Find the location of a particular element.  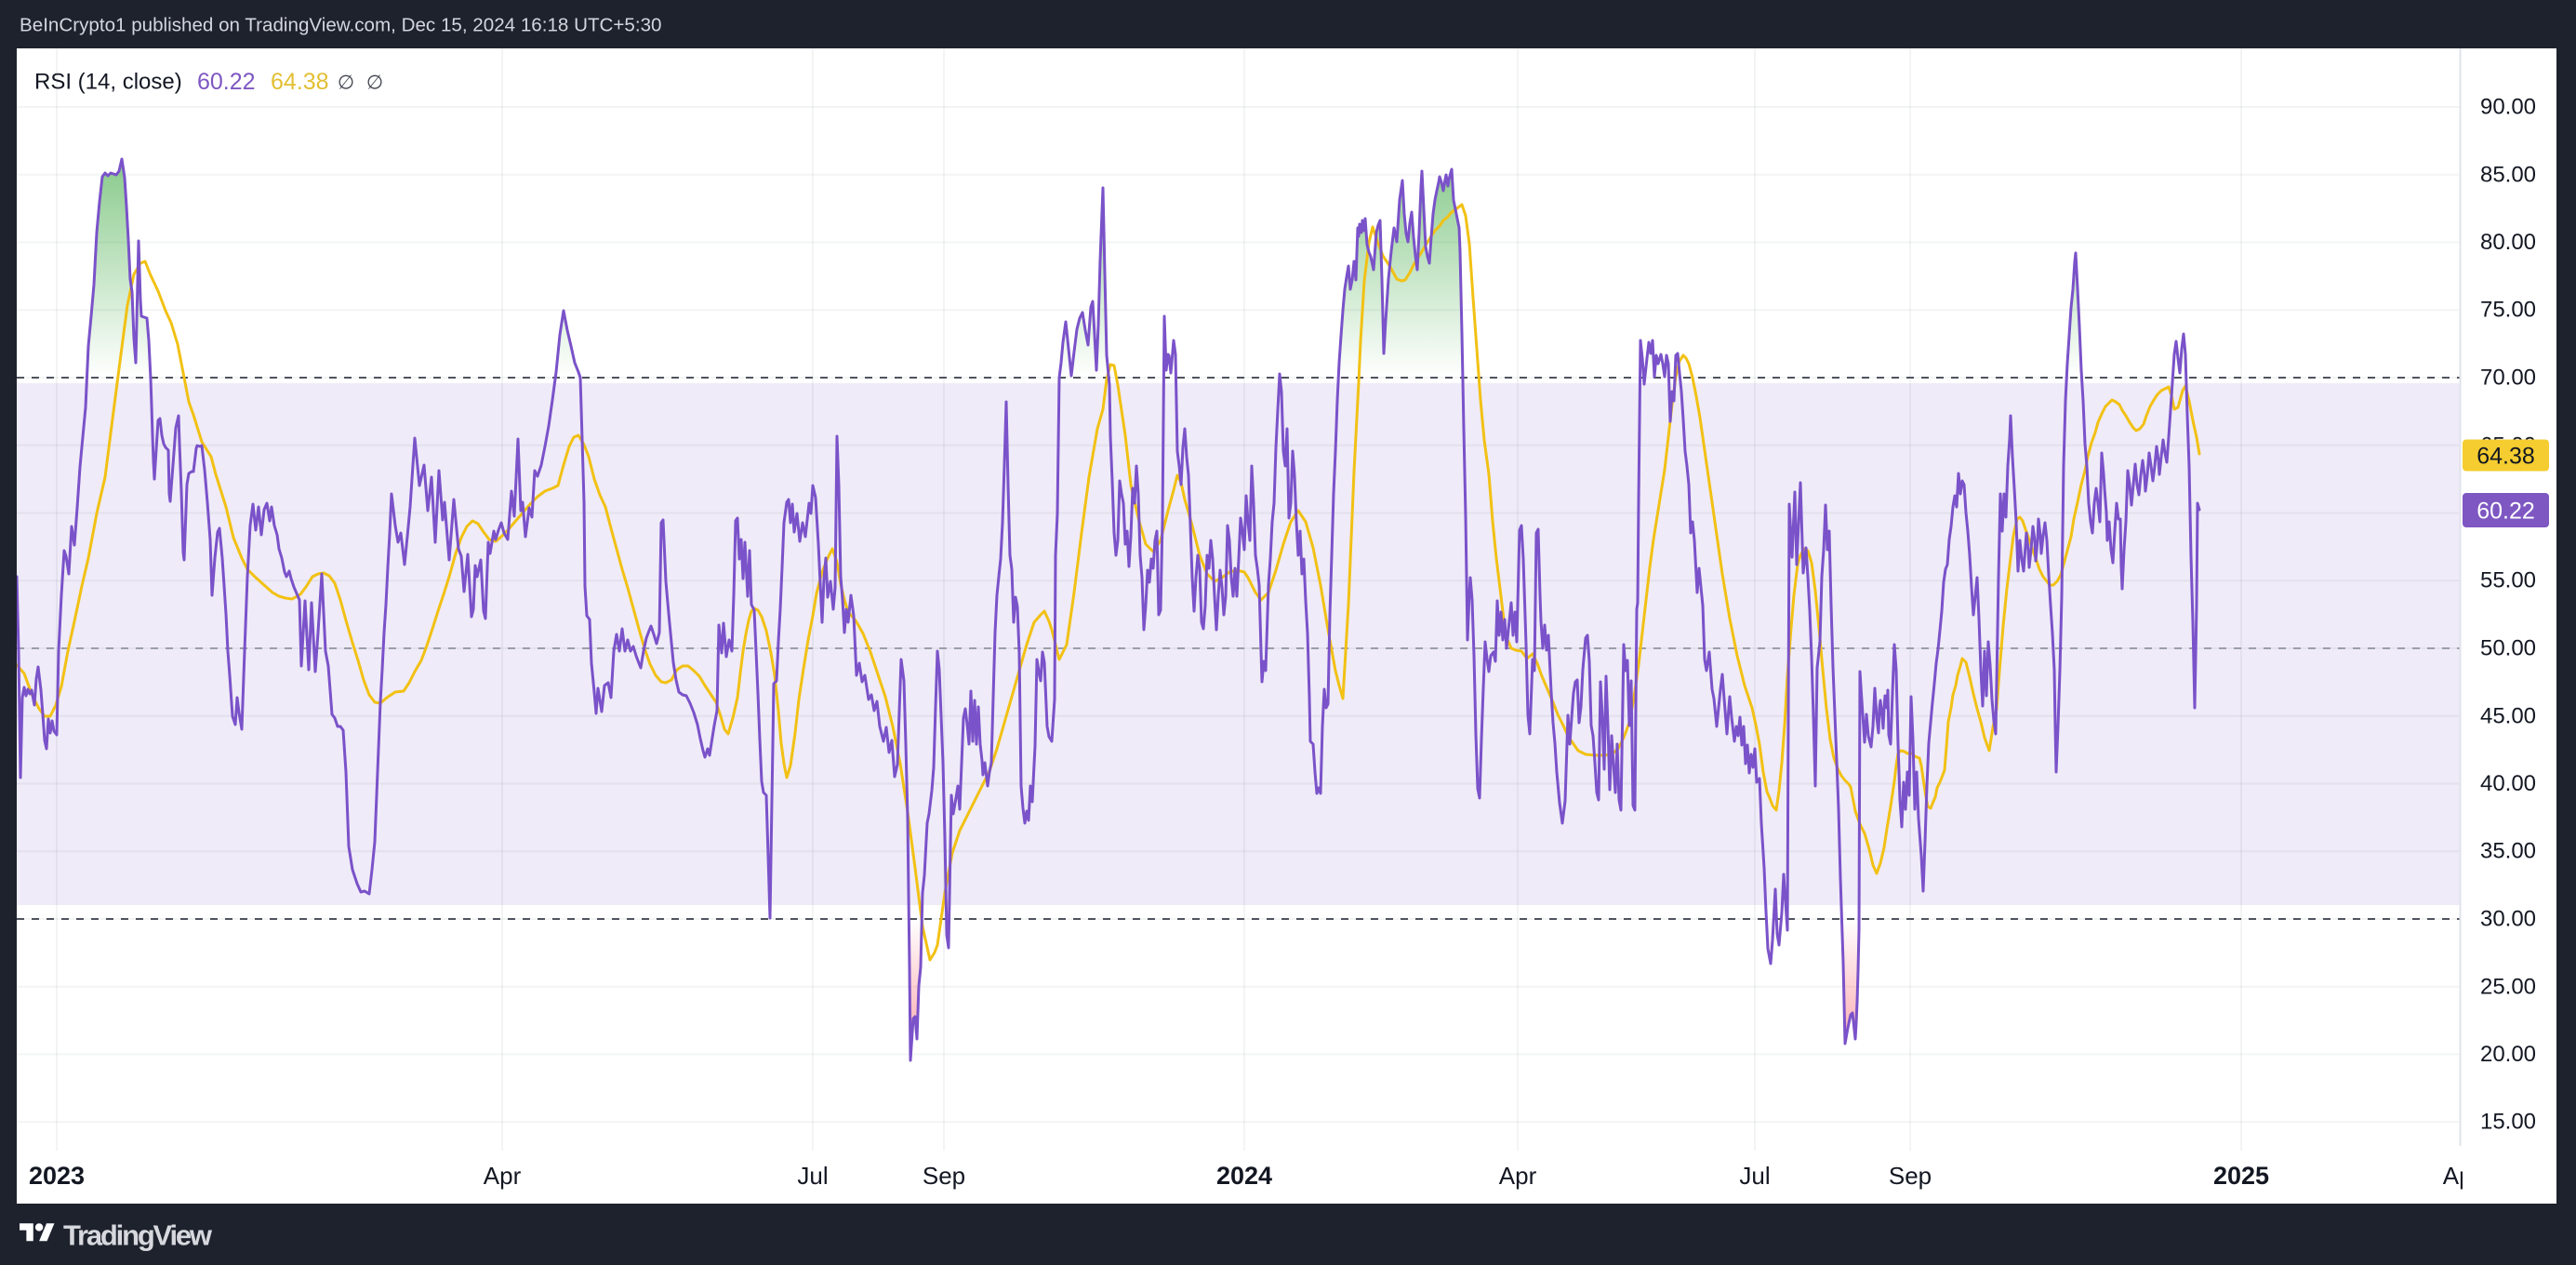

svg-text: 25.00 is located at coordinates (2508, 987).